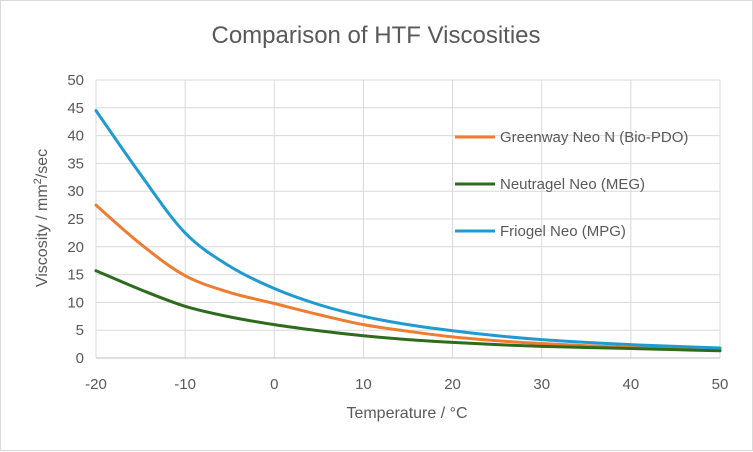 The height and width of the screenshot is (452, 753). I want to click on y-tick-label: 30, so click(75, 191).